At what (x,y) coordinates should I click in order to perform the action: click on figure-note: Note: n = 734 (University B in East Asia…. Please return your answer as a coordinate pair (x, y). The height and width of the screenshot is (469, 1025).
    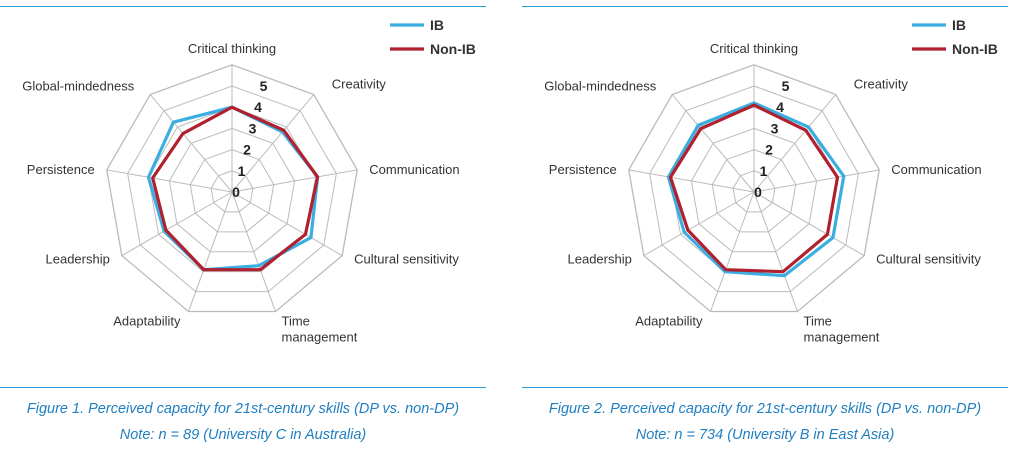
    Looking at the image, I should click on (765, 435).